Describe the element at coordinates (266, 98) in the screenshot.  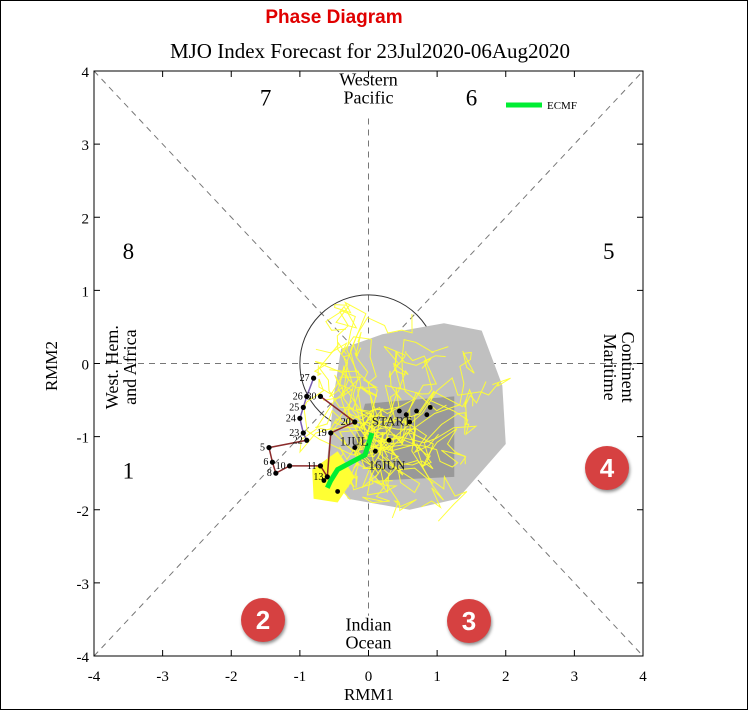
I see `phase-label-7: 7` at that location.